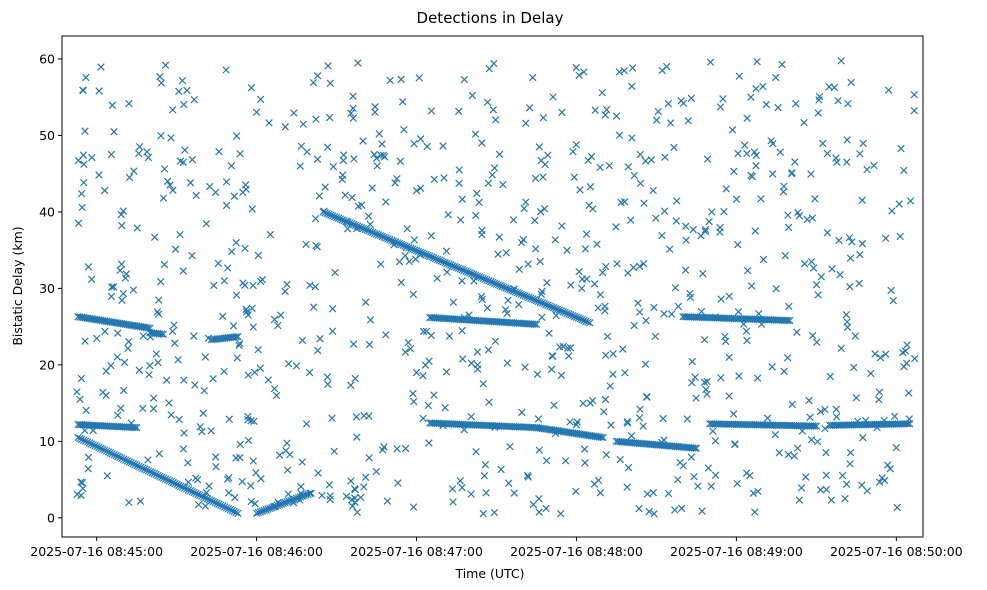 Image resolution: width=987 pixels, height=590 pixels. I want to click on x-tick-label: 2025-07-16 08:48:00, so click(576, 551).